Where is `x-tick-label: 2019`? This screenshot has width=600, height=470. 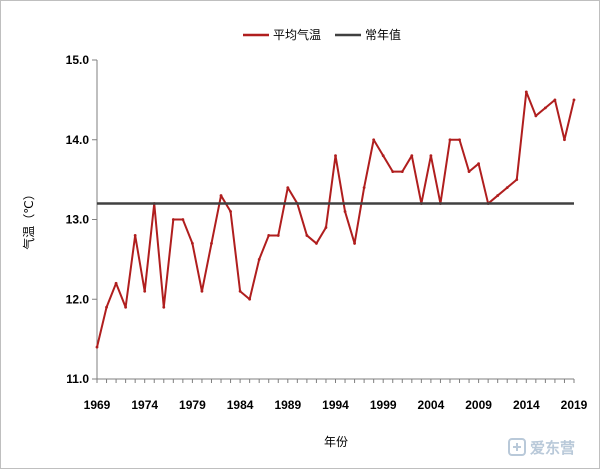 x-tick-label: 2019 is located at coordinates (574, 405).